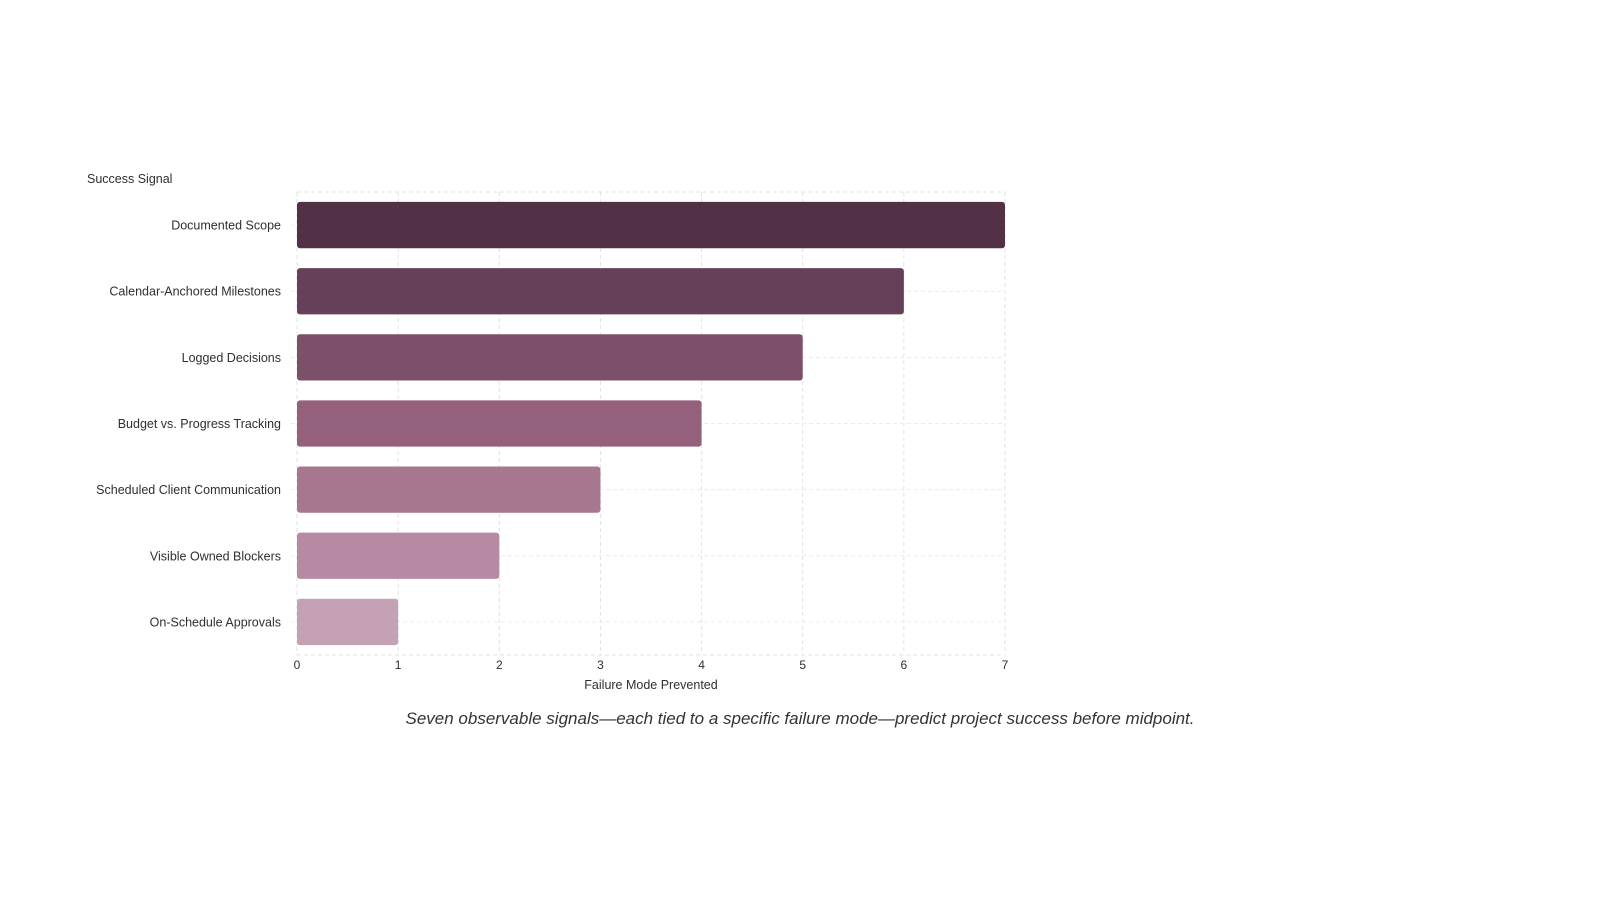 This screenshot has width=1600, height=900. I want to click on x-tick-label: 7, so click(1005, 665).